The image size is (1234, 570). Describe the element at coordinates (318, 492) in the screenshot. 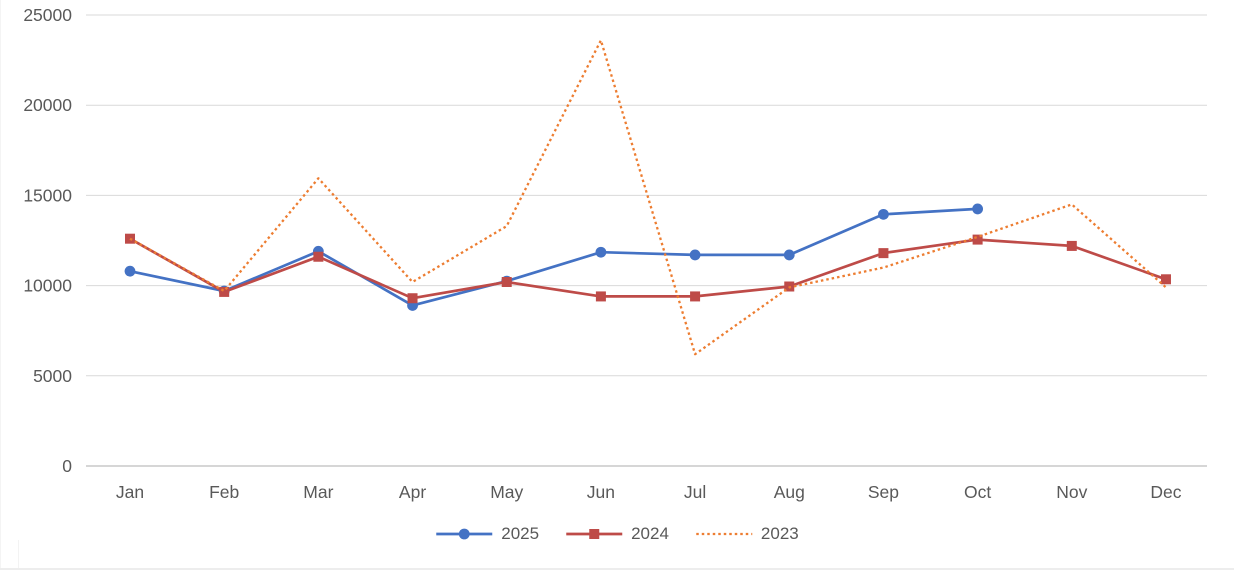

I see `x-axis-tick-label: Mar` at that location.